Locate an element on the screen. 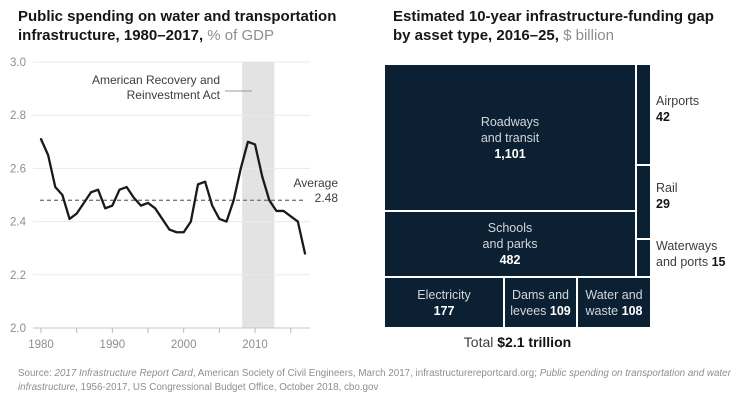 The height and width of the screenshot is (403, 755). treemap-total: Total $2.1 trillion is located at coordinates (517, 342).